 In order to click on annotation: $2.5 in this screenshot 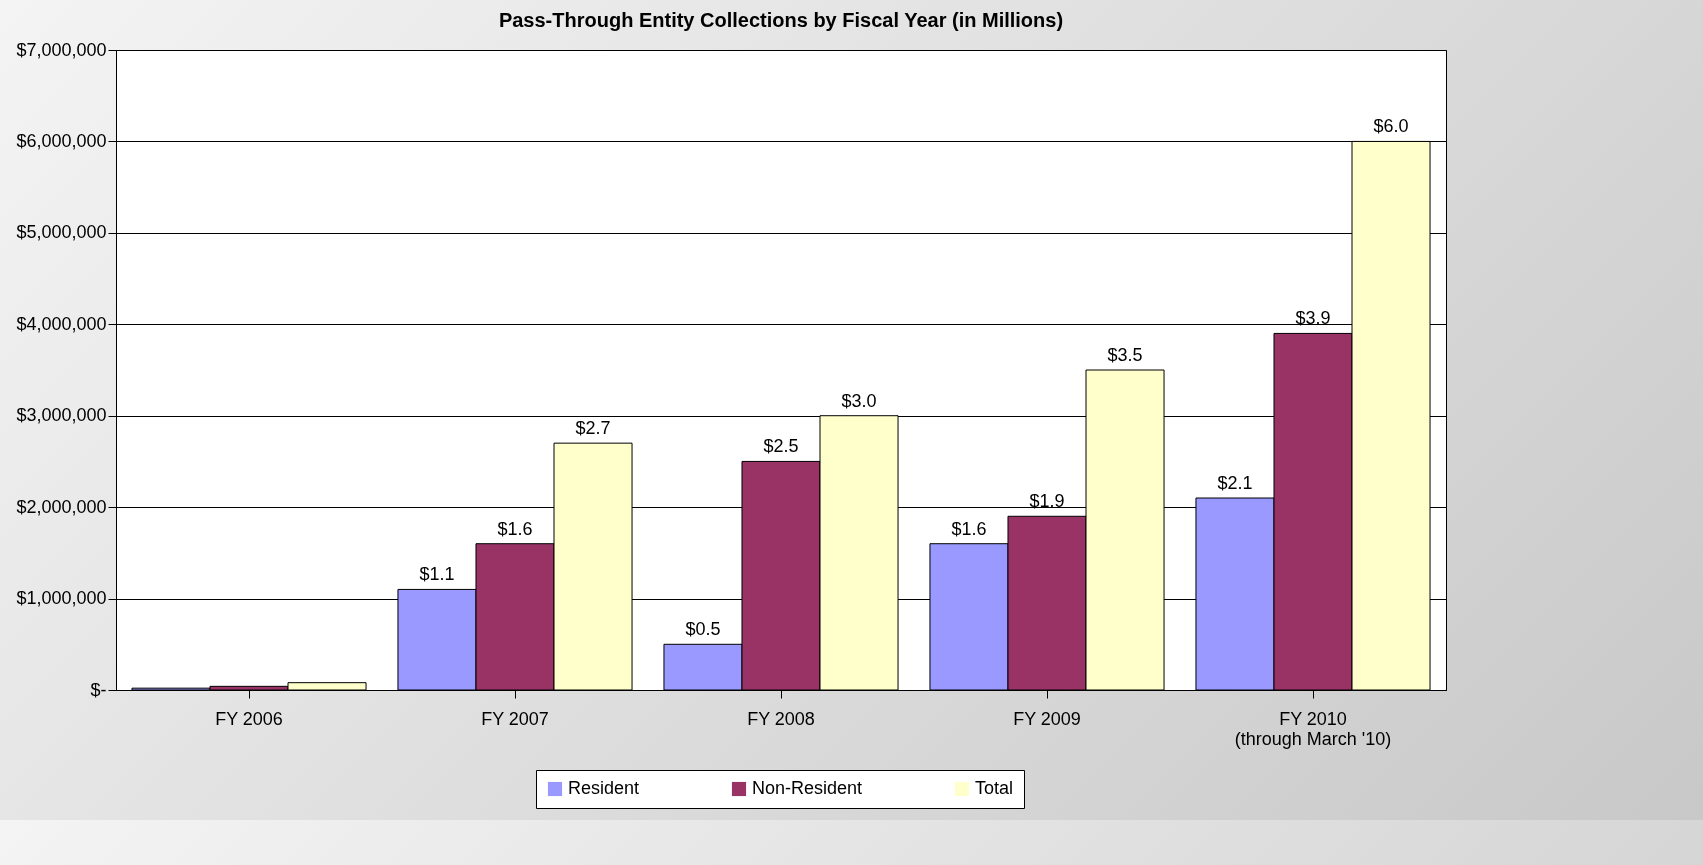, I will do `click(781, 446)`.